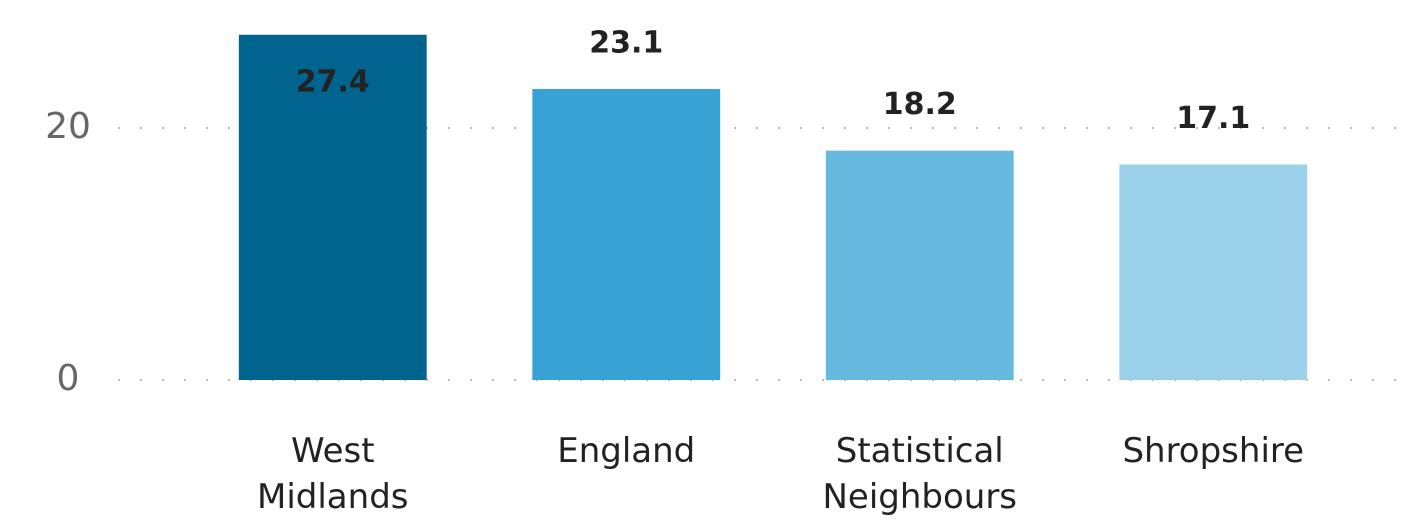 The width and height of the screenshot is (1414, 532). I want to click on data-label: 27.4, so click(333, 81).